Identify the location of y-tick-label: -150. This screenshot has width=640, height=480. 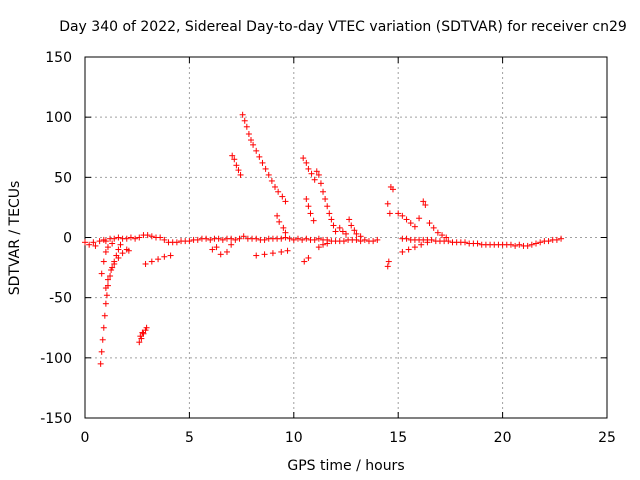
(56, 419).